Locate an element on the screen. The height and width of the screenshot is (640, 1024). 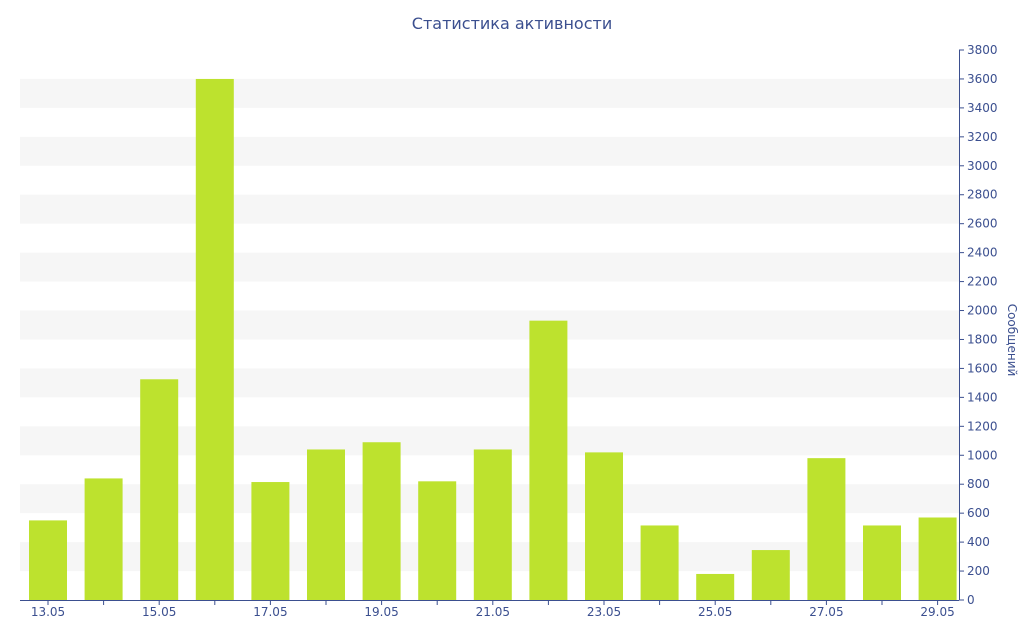
y-tick-label: 3800 is located at coordinates (982, 50).